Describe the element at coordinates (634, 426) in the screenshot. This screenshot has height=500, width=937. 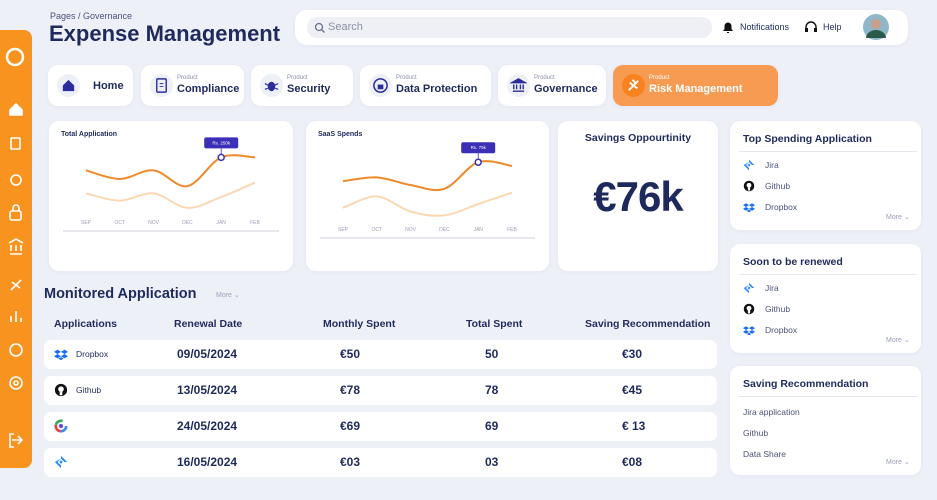
I see `cell-saving: € 13` at that location.